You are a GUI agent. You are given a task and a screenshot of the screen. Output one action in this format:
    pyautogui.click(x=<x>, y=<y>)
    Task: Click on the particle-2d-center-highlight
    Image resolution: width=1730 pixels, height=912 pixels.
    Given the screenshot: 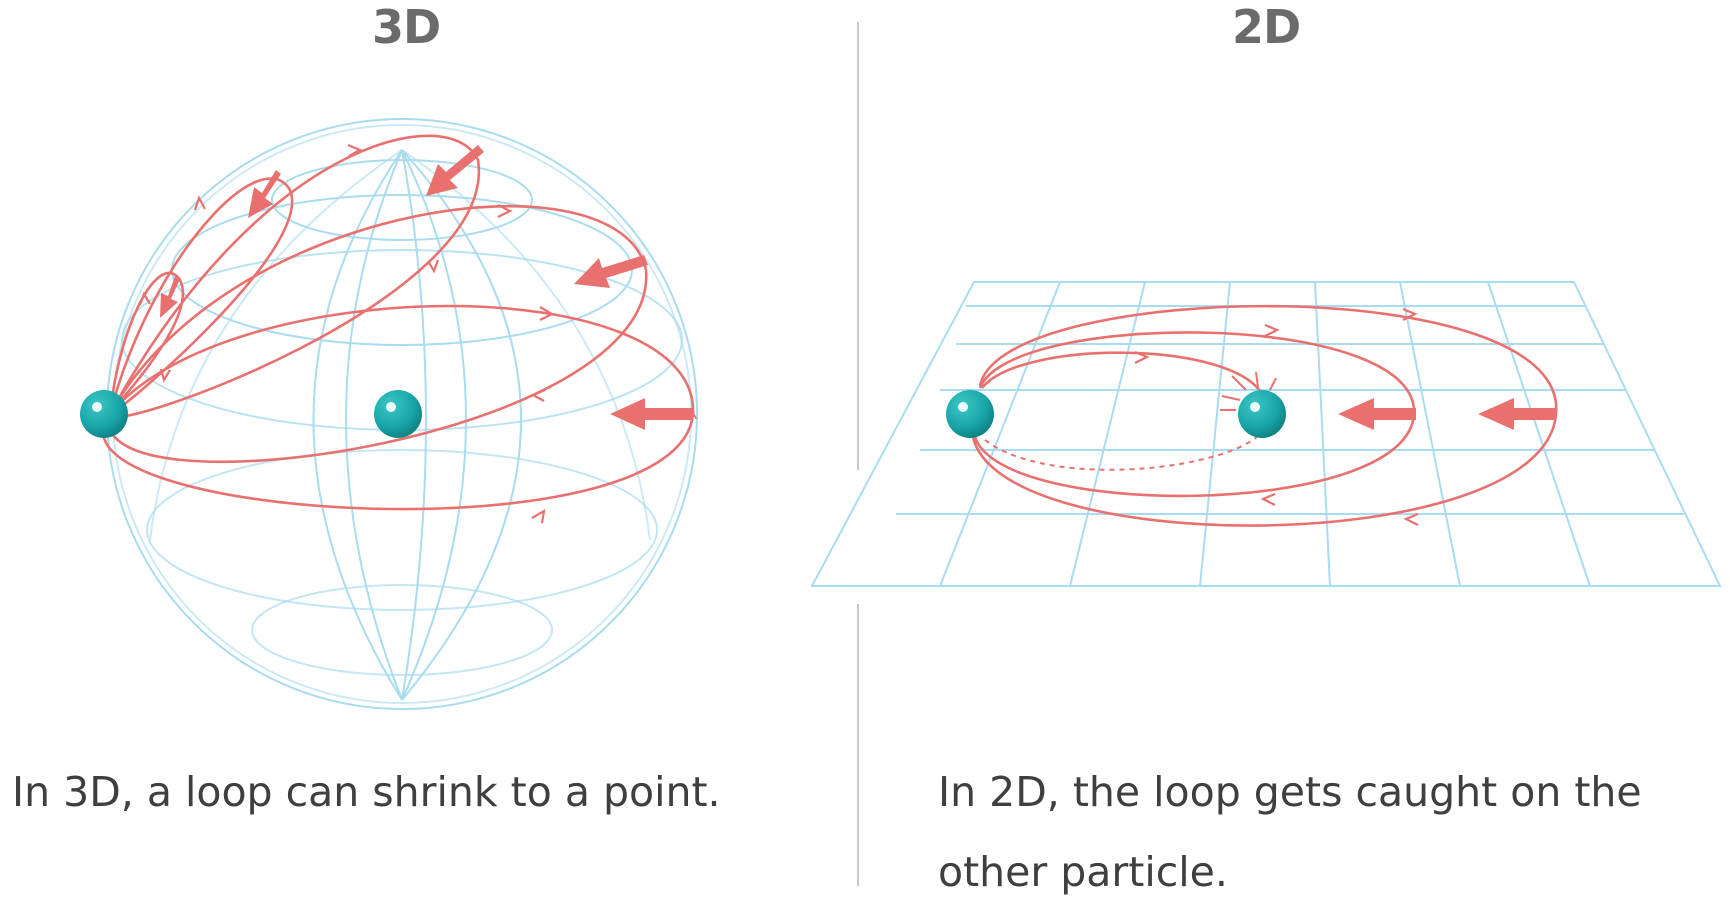 What is the action you would take?
    pyautogui.click(x=1255, y=407)
    